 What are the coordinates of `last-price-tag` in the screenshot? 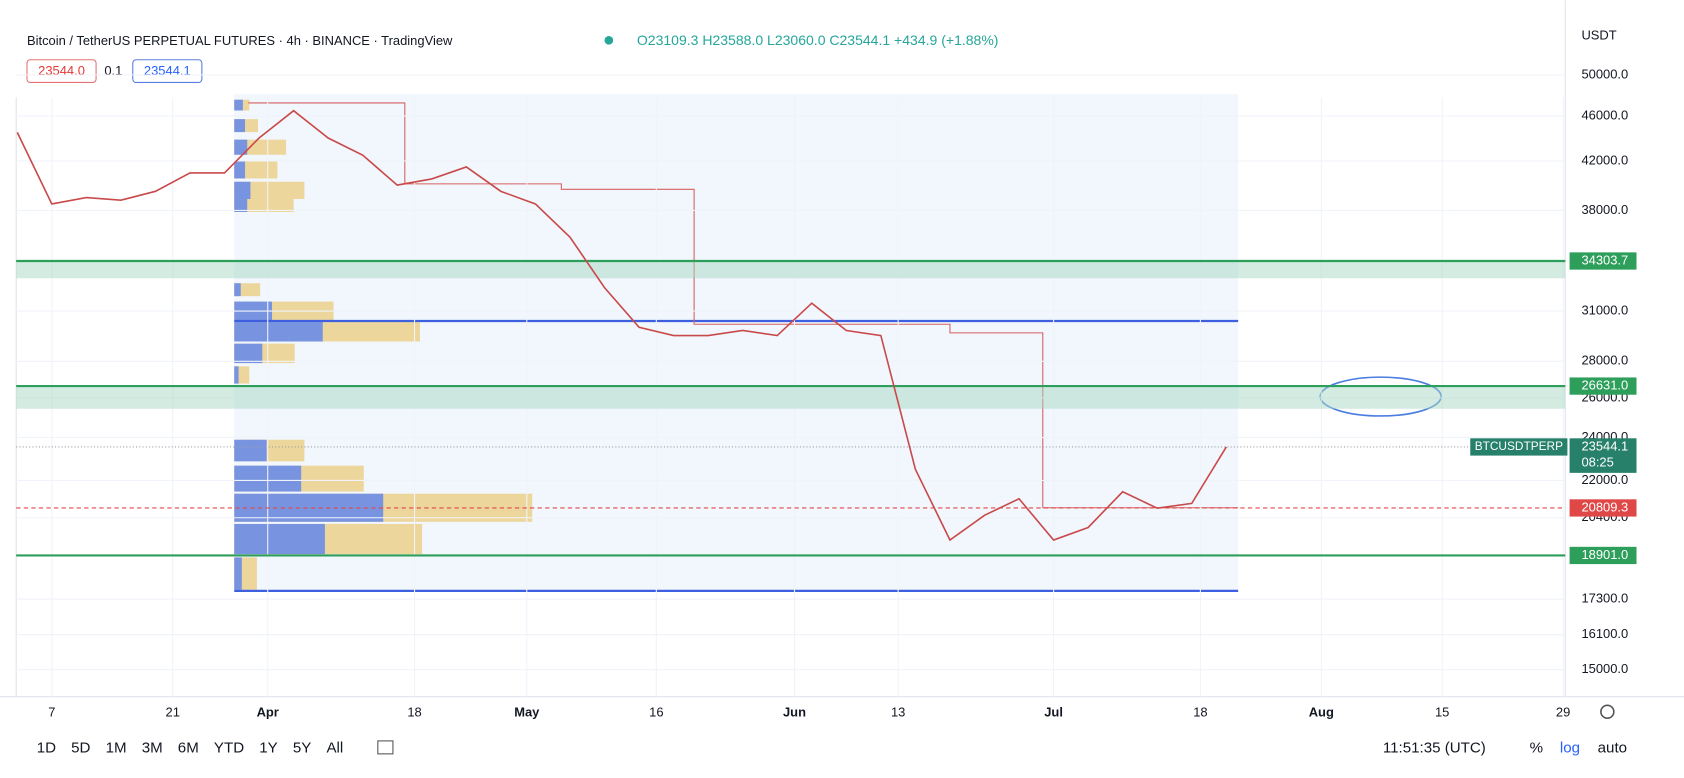 It's located at (1603, 455).